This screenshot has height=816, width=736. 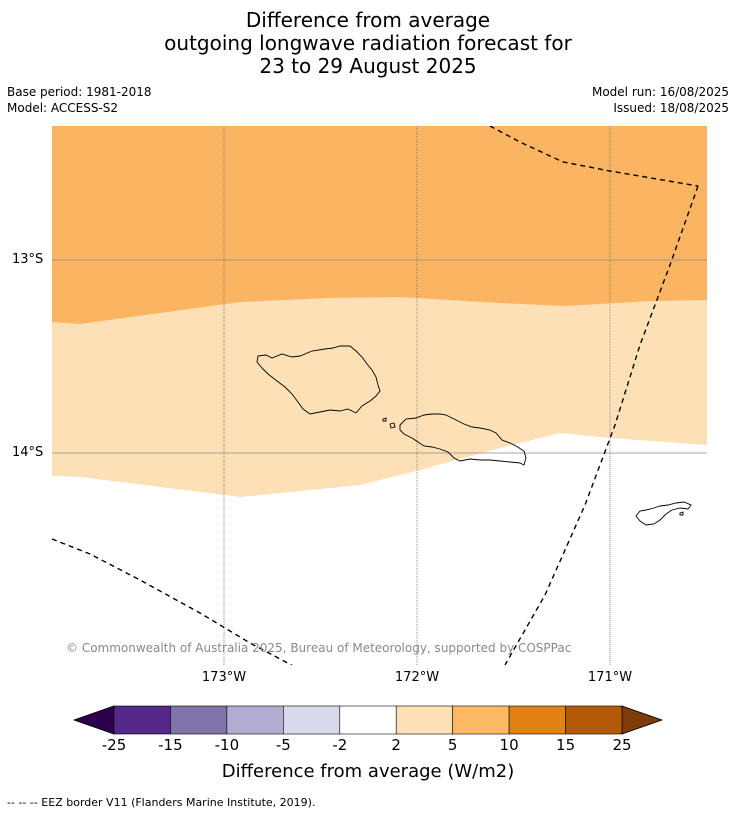 I want to click on manono-islet, so click(x=384, y=419).